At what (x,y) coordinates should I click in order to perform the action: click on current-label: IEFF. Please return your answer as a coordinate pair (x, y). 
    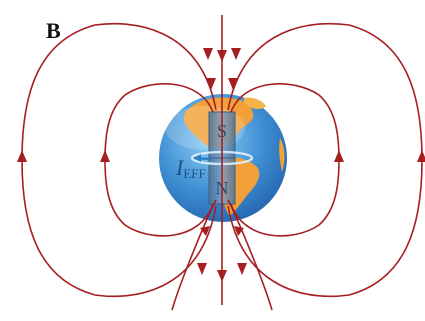
    Looking at the image, I should click on (190, 168).